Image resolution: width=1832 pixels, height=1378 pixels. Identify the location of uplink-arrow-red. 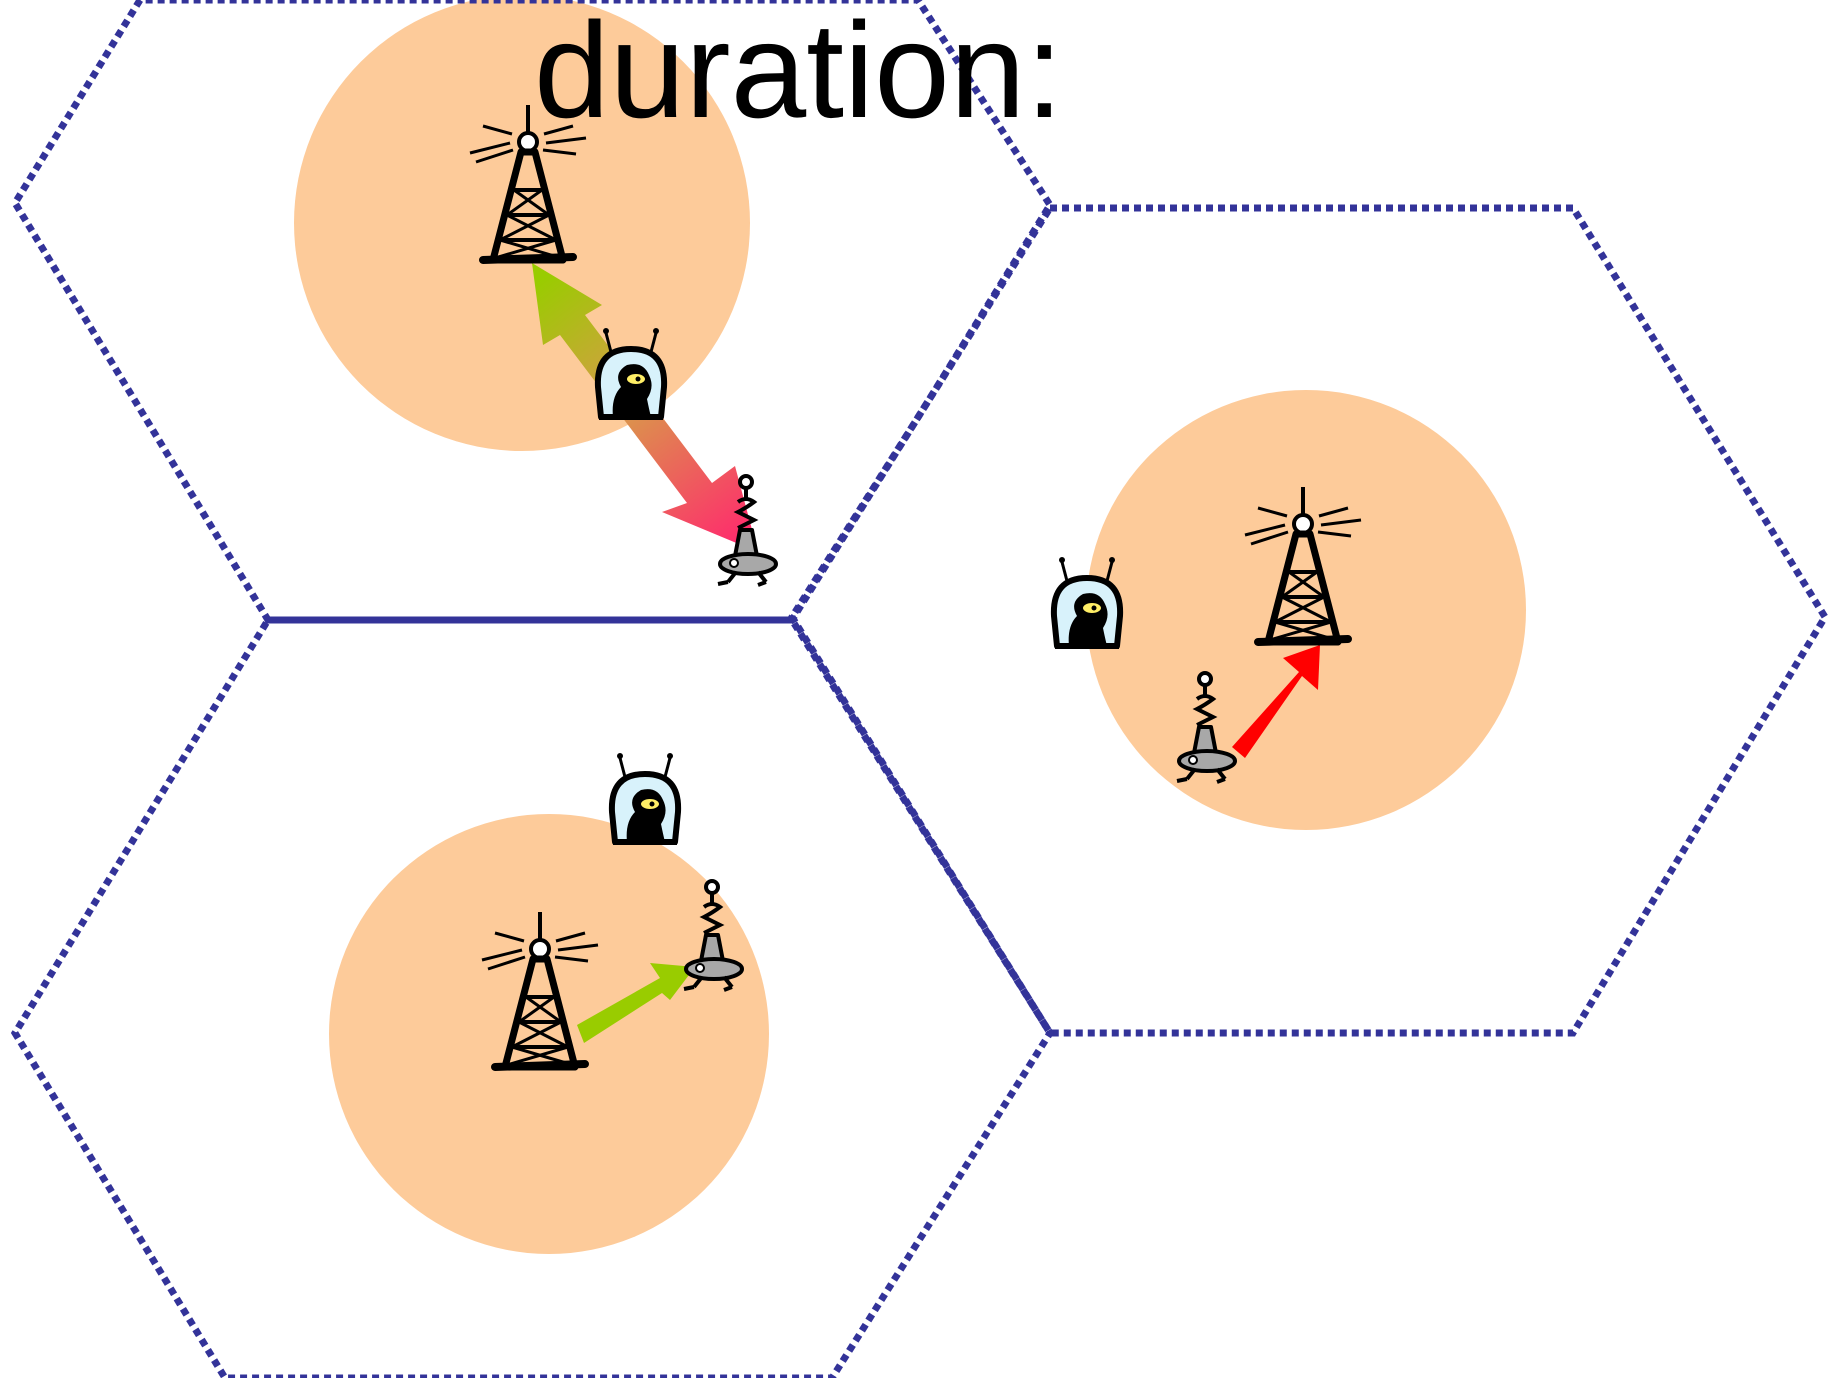
(1276, 701).